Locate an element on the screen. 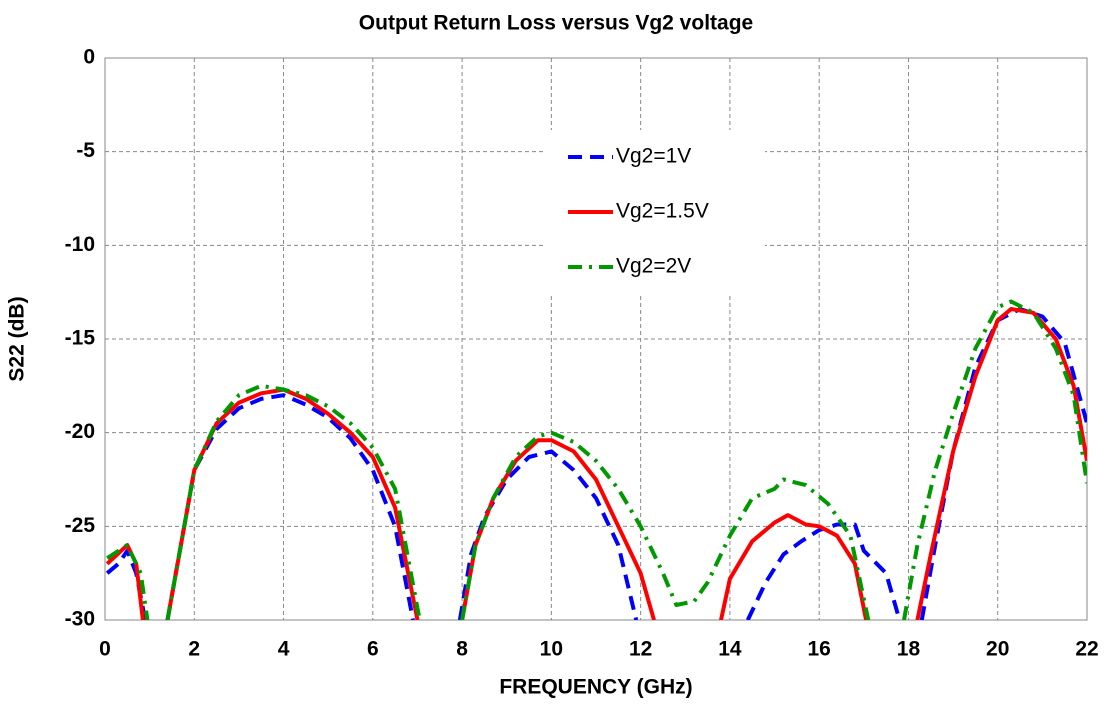 This screenshot has height=706, width=1112. x-tick-label: 10 is located at coordinates (551, 649).